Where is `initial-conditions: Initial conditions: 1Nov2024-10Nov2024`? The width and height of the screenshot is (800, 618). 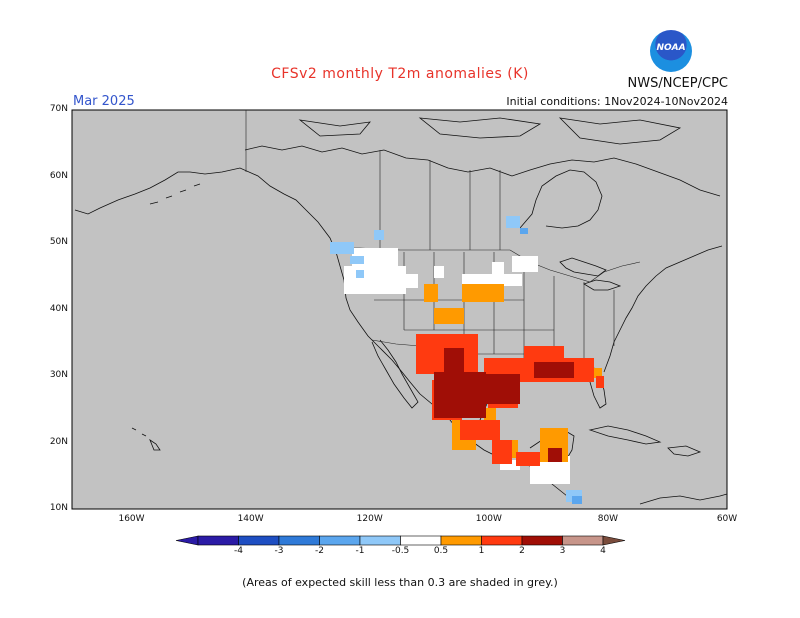 initial-conditions: Initial conditions: 1Nov2024-10Nov2024 is located at coordinates (617, 101).